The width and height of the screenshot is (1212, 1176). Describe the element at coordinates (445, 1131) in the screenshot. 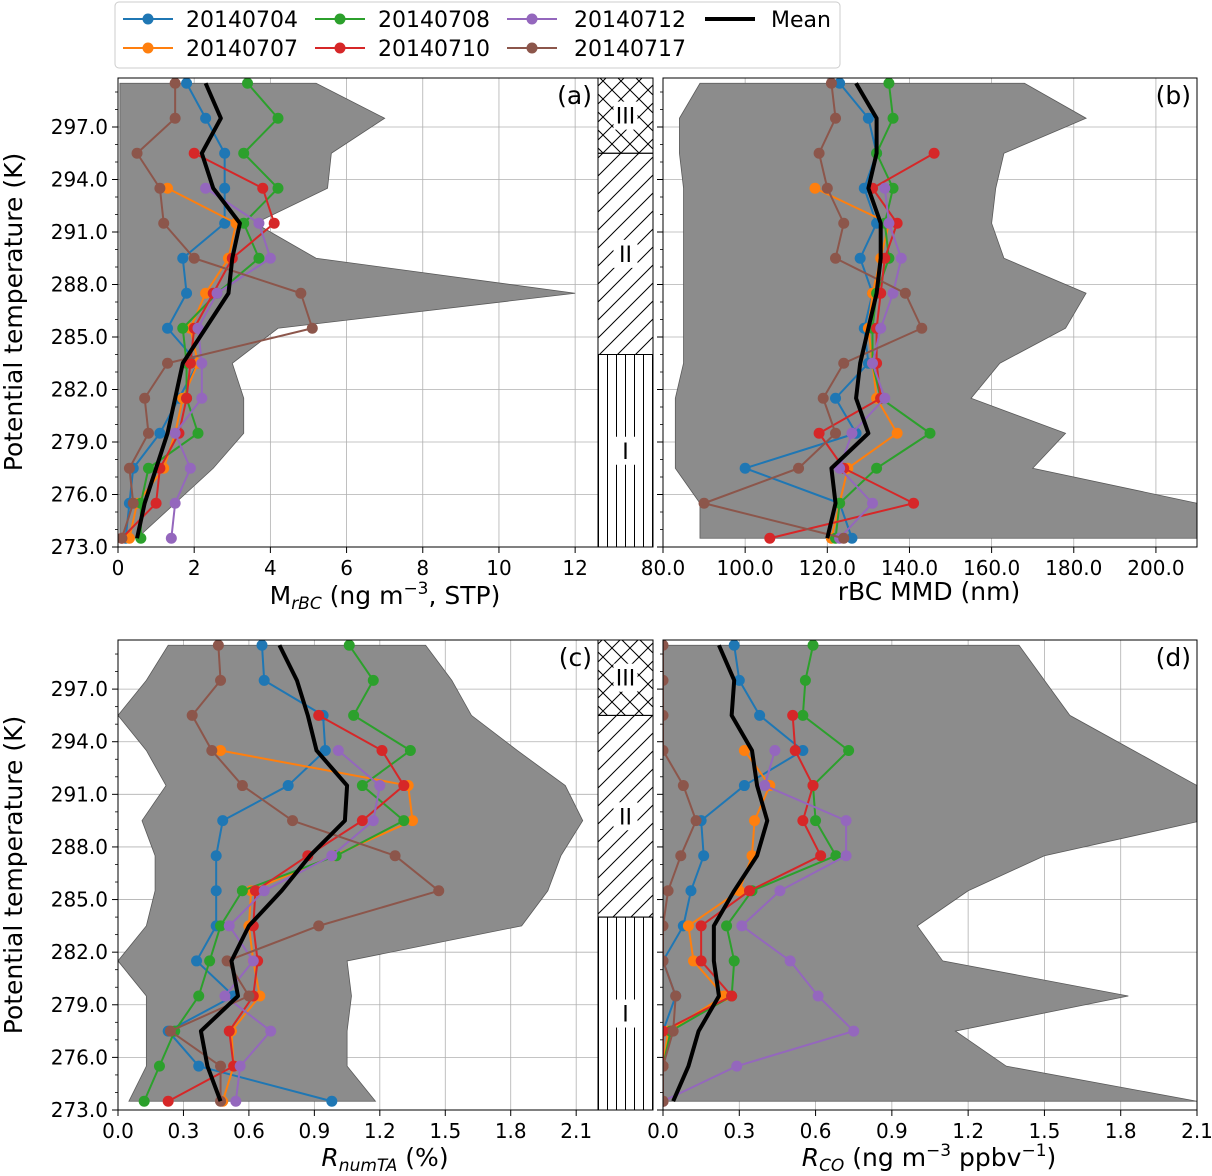

I see `x-tick-label: 1.5` at that location.